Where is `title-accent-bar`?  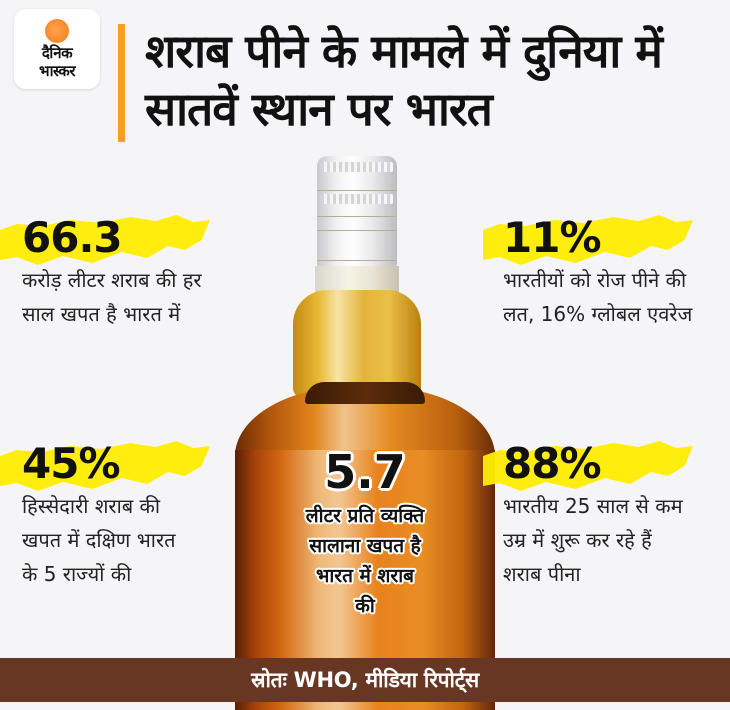 title-accent-bar is located at coordinates (121, 83).